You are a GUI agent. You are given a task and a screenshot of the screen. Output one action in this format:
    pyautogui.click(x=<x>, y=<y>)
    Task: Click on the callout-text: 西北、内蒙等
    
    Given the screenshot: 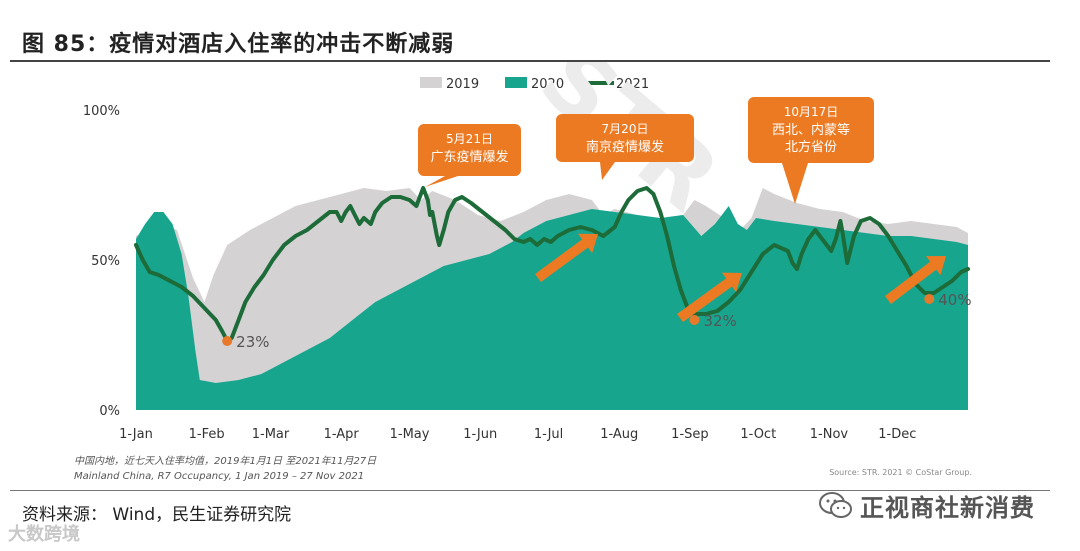 What is the action you would take?
    pyautogui.click(x=811, y=130)
    